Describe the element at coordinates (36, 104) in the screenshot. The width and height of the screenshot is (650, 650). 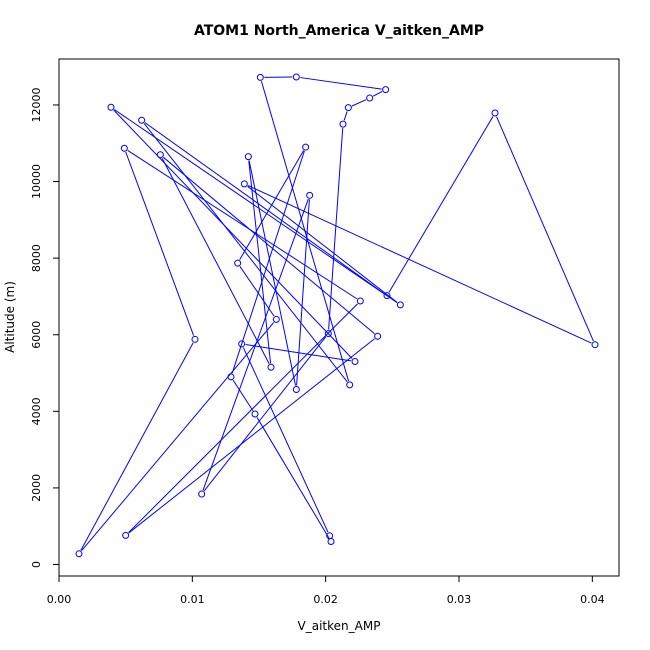
I see `y-tick-label: 12000` at that location.